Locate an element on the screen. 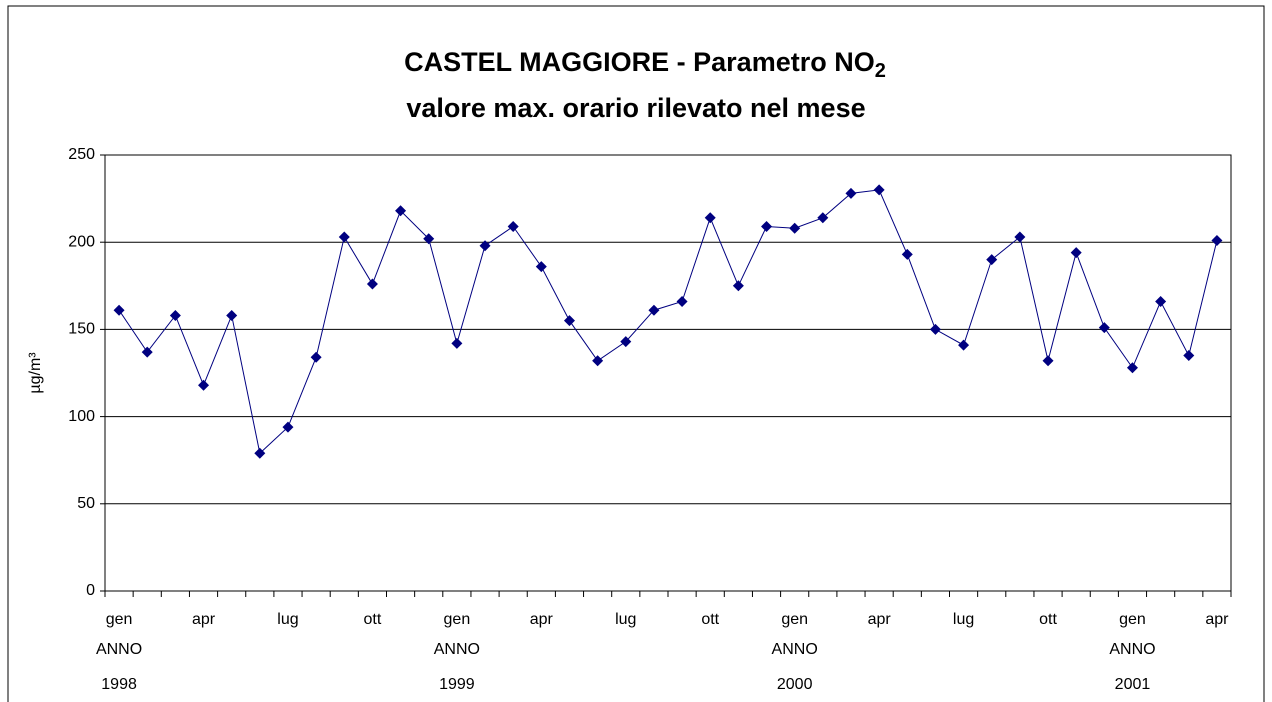 The height and width of the screenshot is (702, 1272). x-year-label: 2001 is located at coordinates (1133, 684).